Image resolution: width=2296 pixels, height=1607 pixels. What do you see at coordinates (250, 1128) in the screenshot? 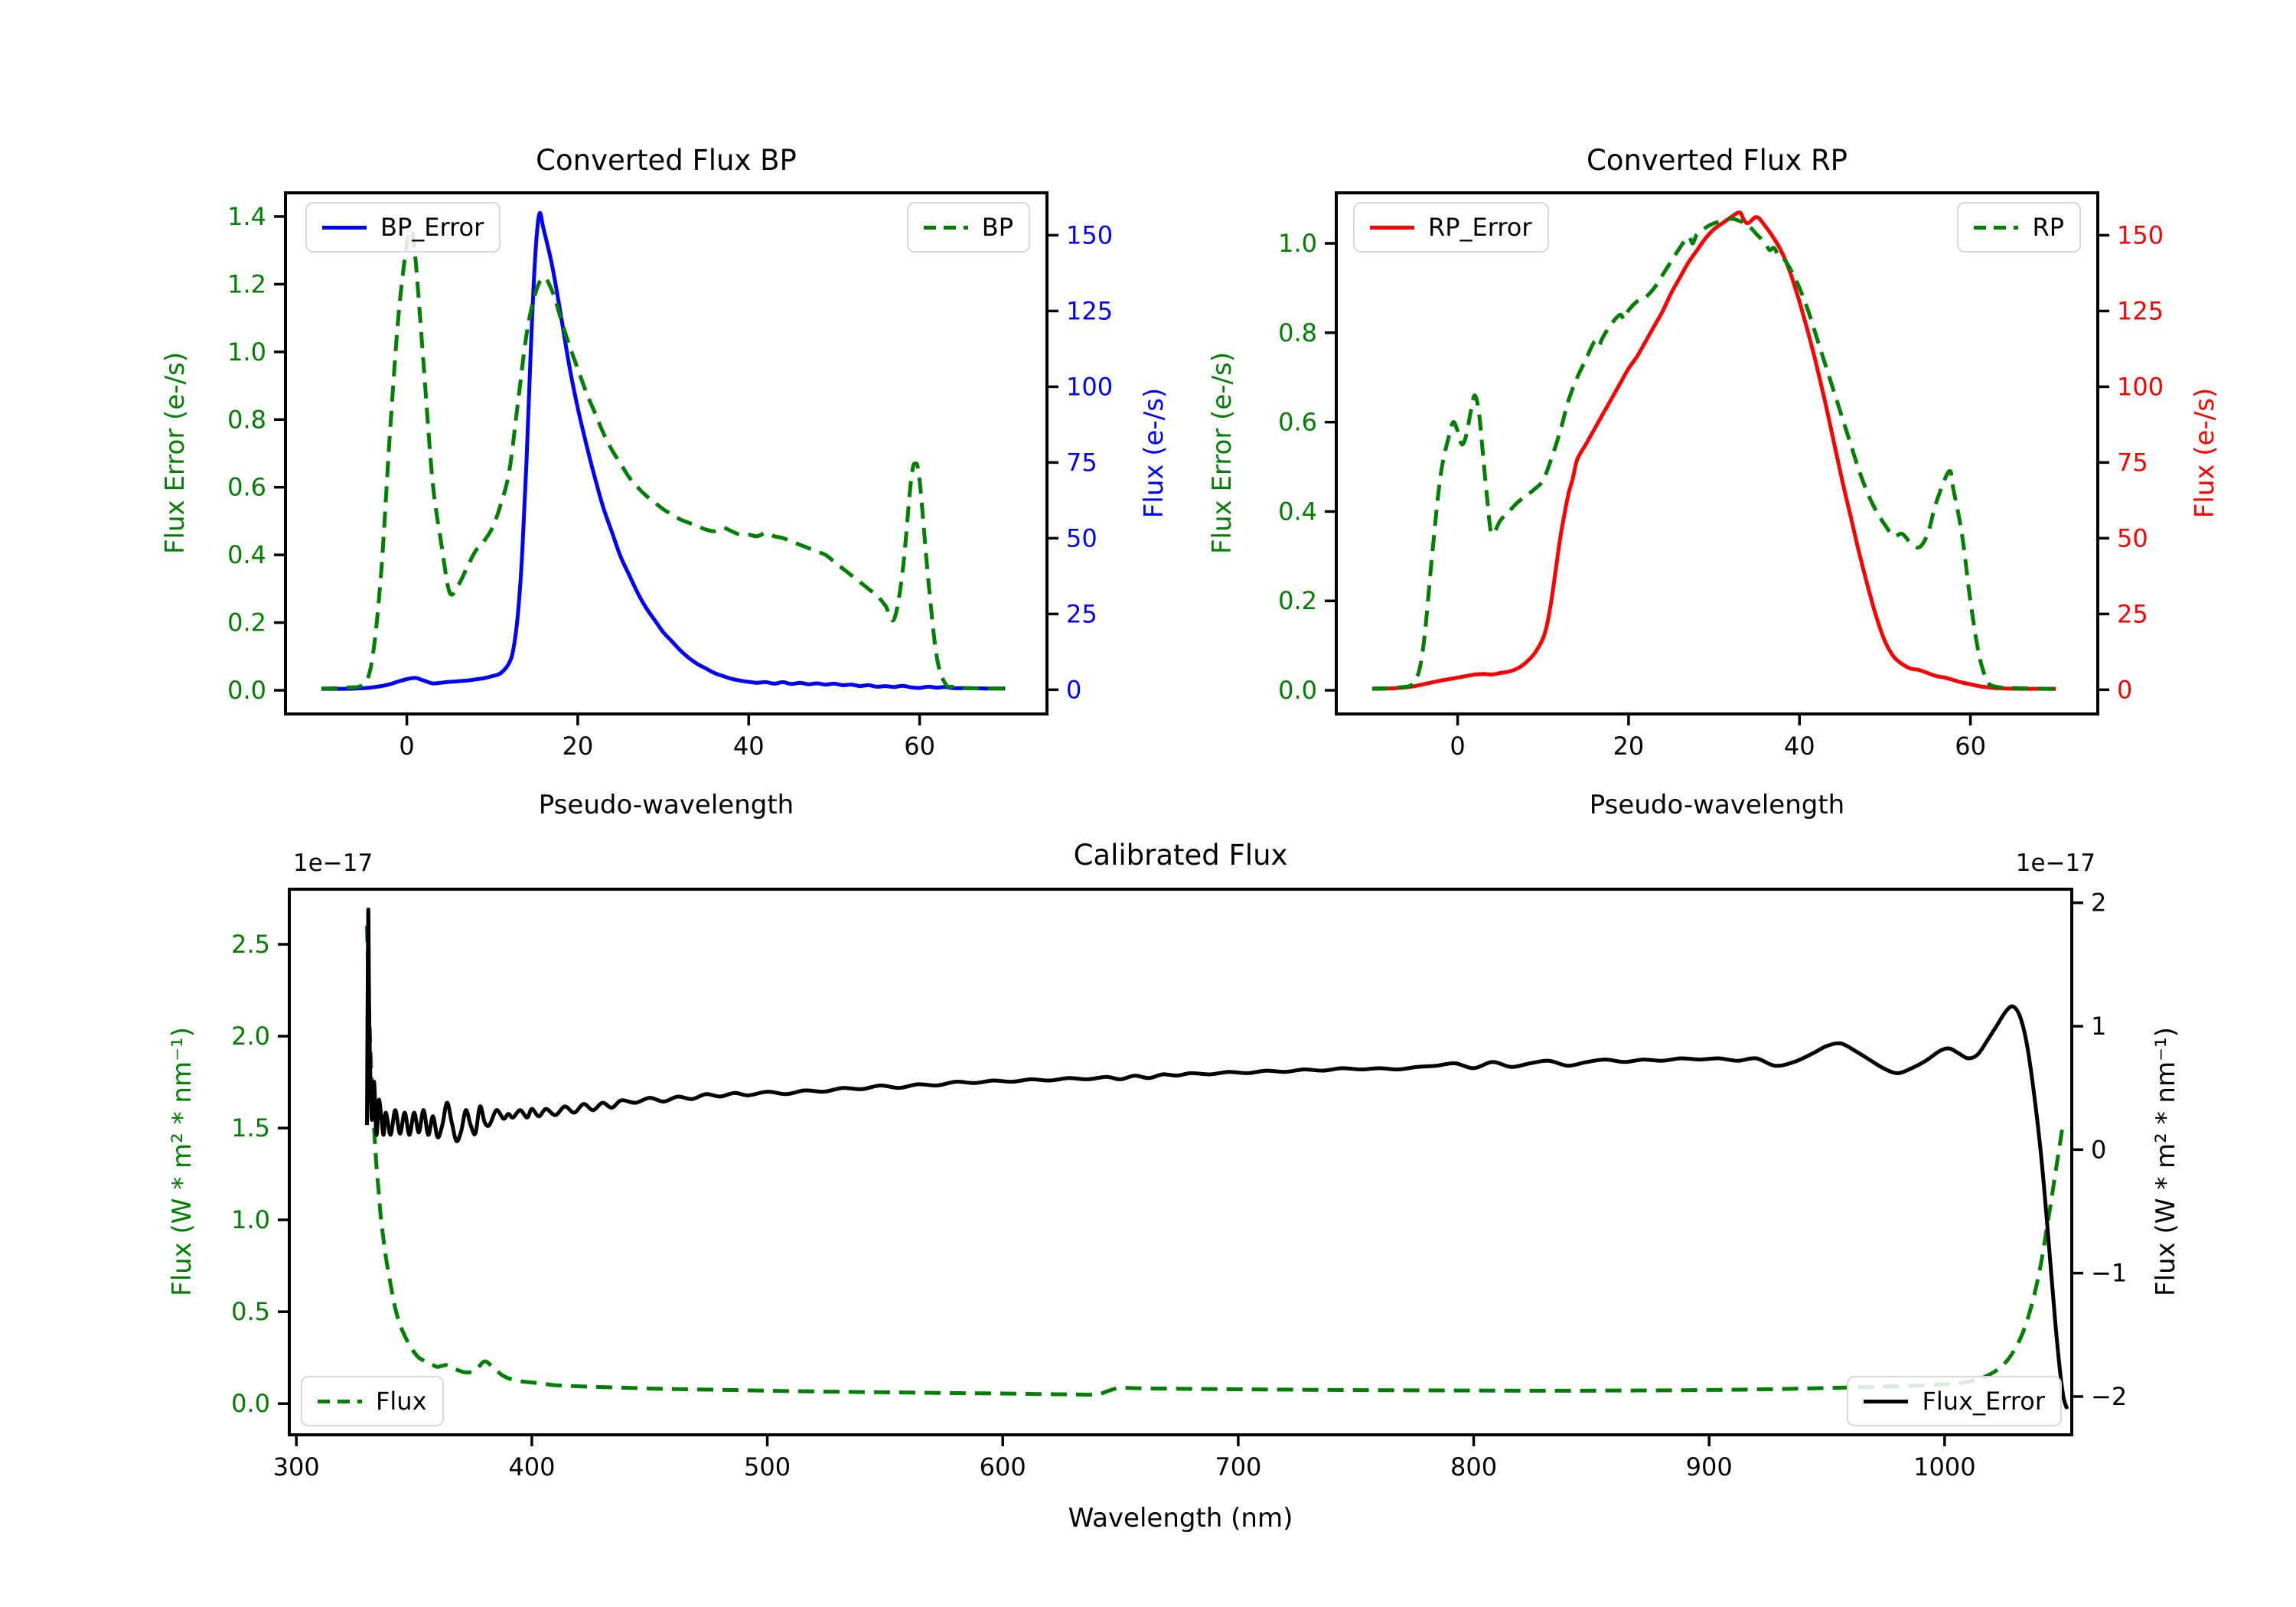
I see `svg-text: 1.5` at bounding box center [250, 1128].